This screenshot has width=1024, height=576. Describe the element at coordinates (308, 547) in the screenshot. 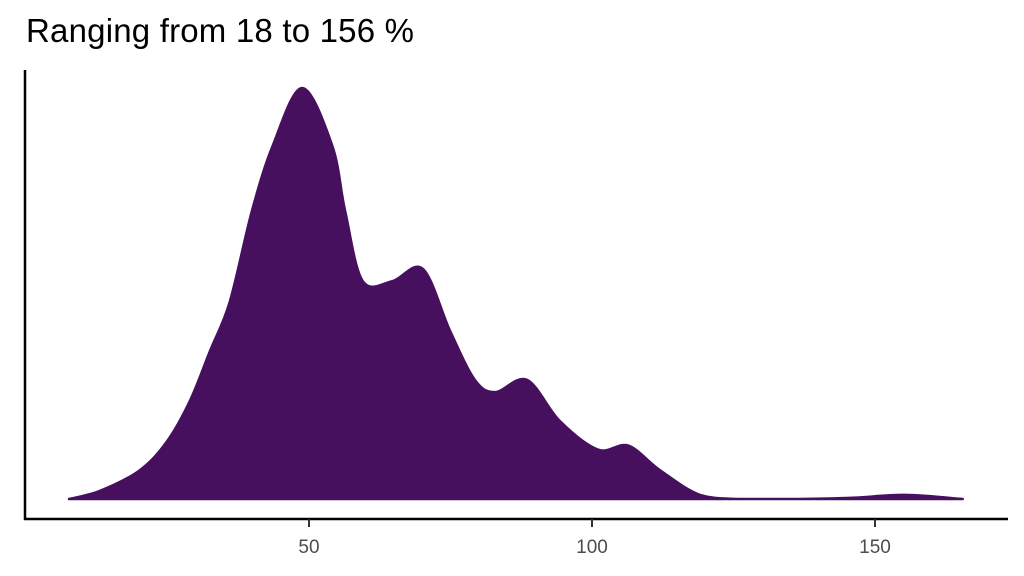

I see `x-tick-label: 50` at that location.